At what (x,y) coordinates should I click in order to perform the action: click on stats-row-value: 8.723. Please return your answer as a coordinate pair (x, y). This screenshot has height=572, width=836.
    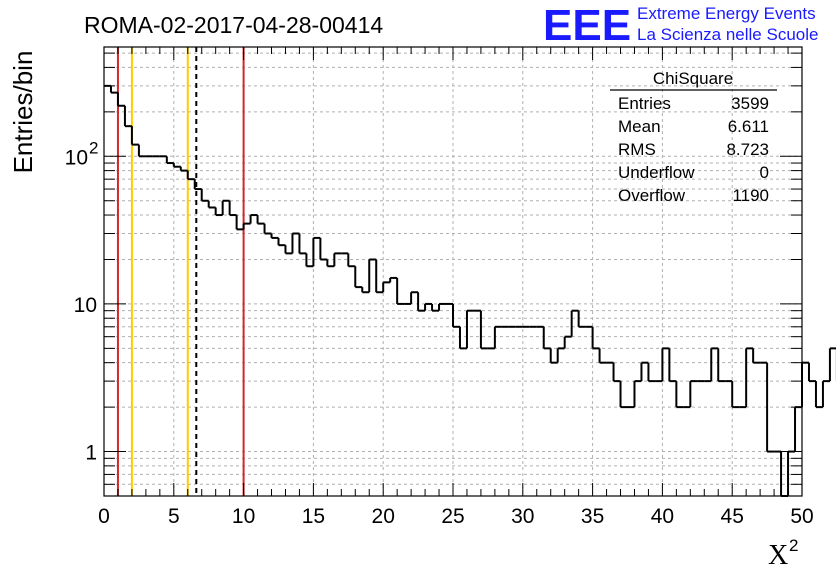
    Looking at the image, I should click on (747, 149).